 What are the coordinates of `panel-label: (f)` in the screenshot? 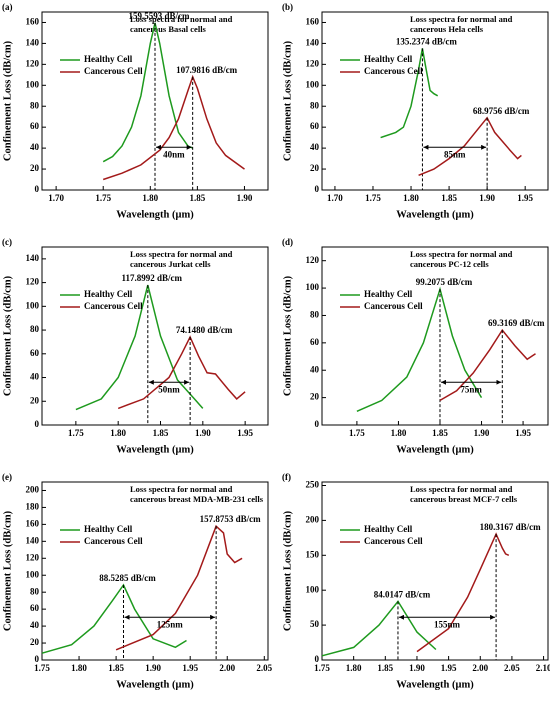 It's located at (286, 477).